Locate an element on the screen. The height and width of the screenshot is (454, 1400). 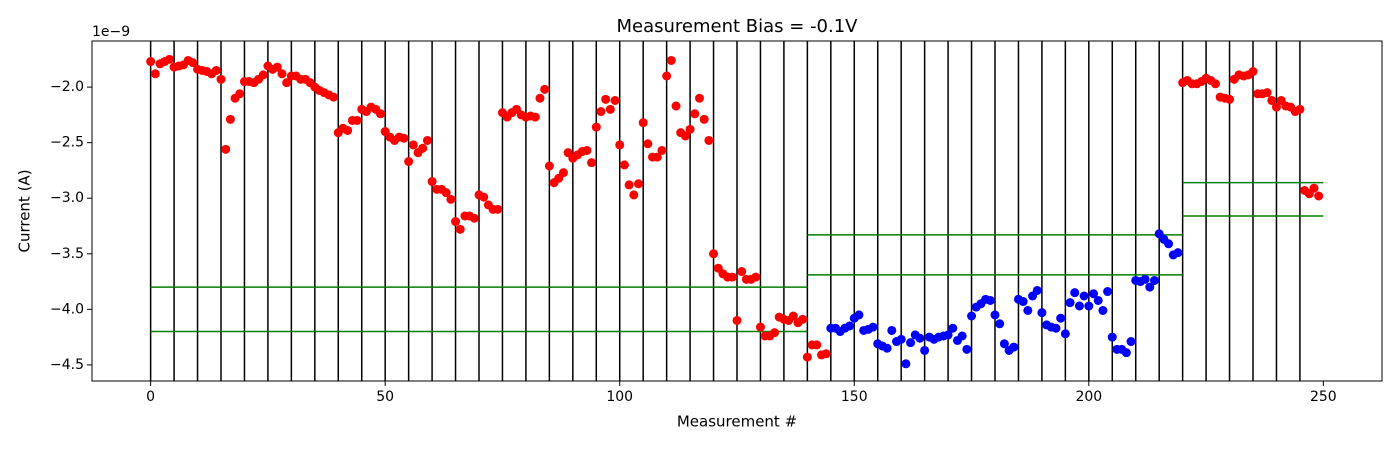
x-tick-label: 250 is located at coordinates (1323, 397).